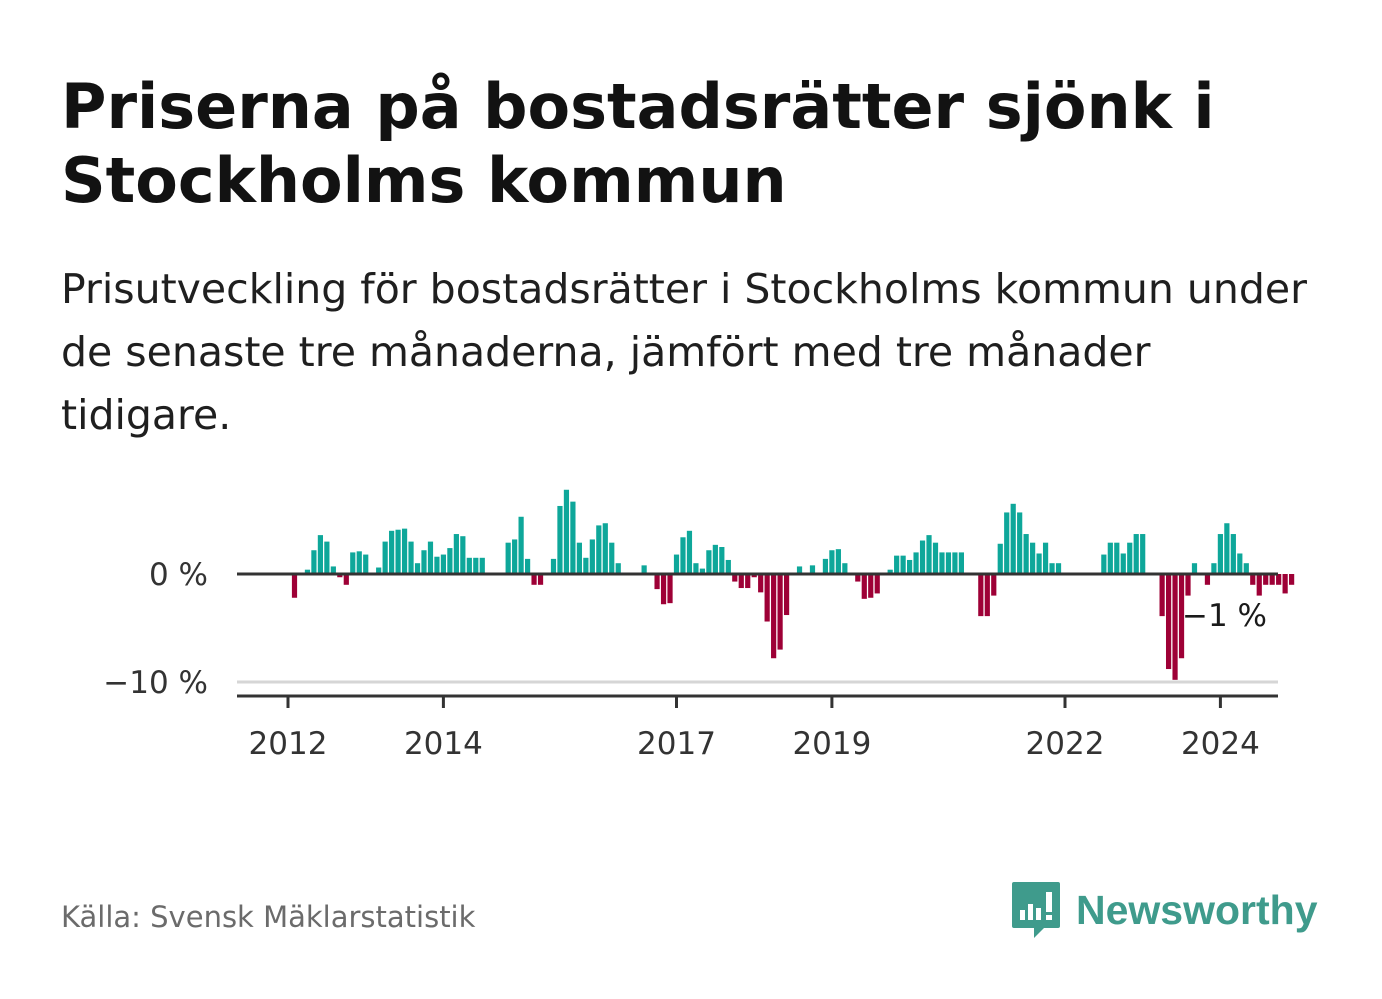  What do you see at coordinates (676, 744) in the screenshot?
I see `x-tick-label: 2017` at bounding box center [676, 744].